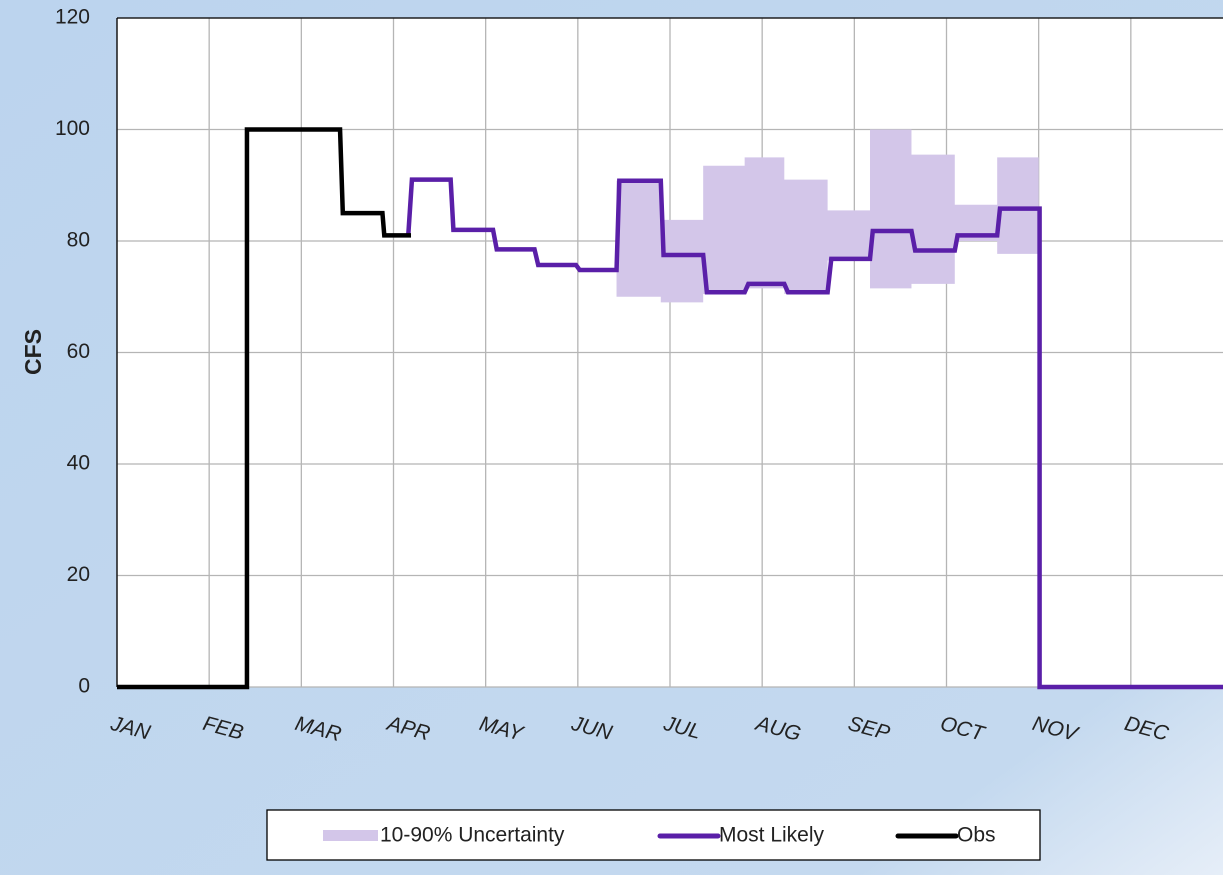  What do you see at coordinates (72, 128) in the screenshot?
I see `y-tick-label: 100` at bounding box center [72, 128].